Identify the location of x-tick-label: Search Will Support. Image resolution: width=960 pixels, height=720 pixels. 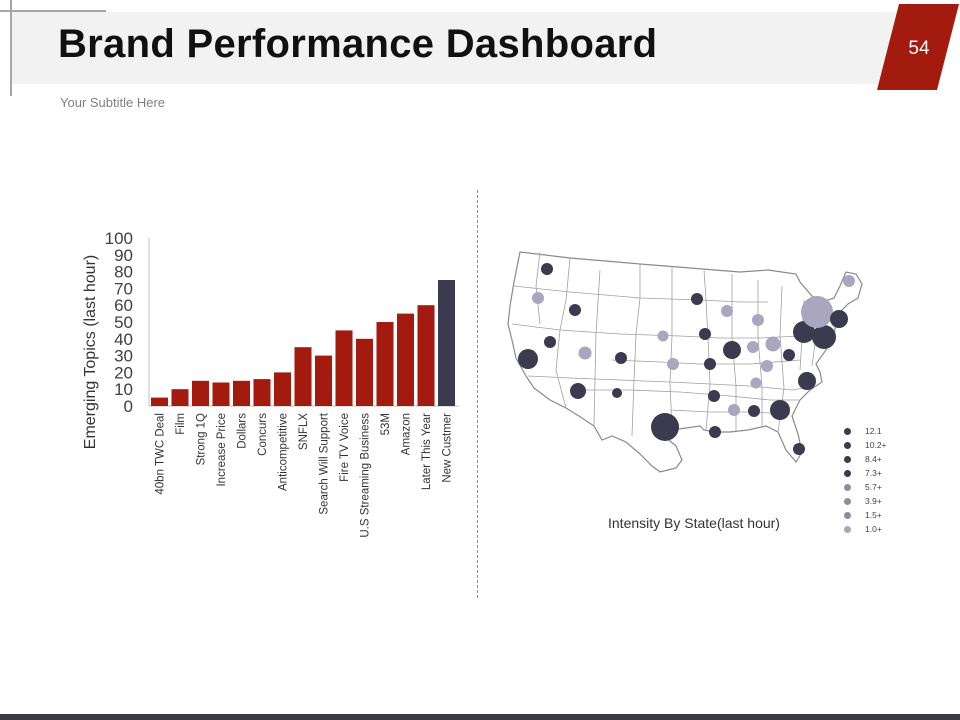
(325, 463).